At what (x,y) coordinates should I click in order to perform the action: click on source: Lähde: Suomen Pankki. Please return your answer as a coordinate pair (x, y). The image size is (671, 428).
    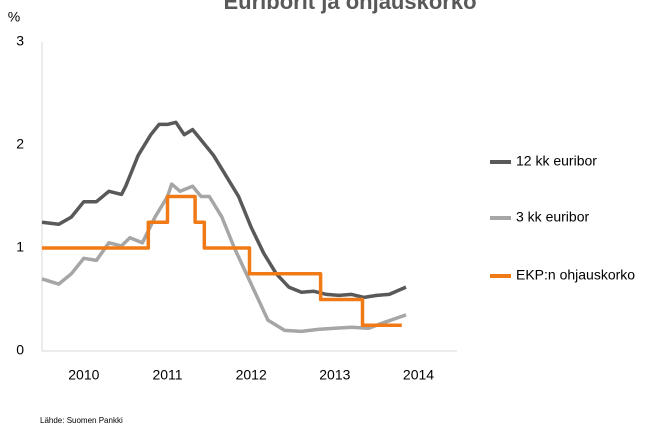
    Looking at the image, I should click on (81, 420).